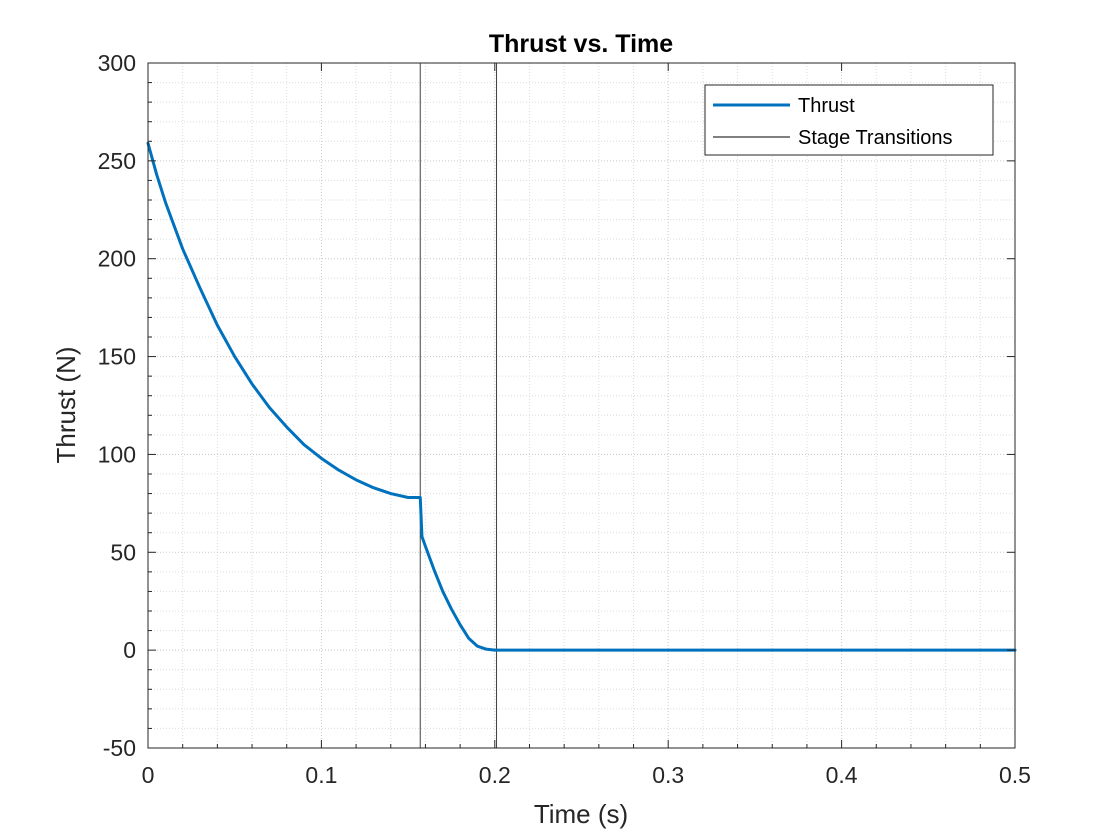  What do you see at coordinates (117, 63) in the screenshot?
I see `y-tick-label: 300` at bounding box center [117, 63].